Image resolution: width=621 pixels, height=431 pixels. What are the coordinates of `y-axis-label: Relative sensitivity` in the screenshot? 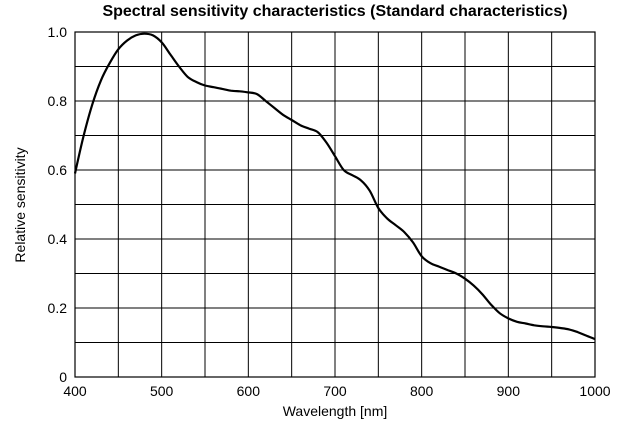 It's located at (20, 205).